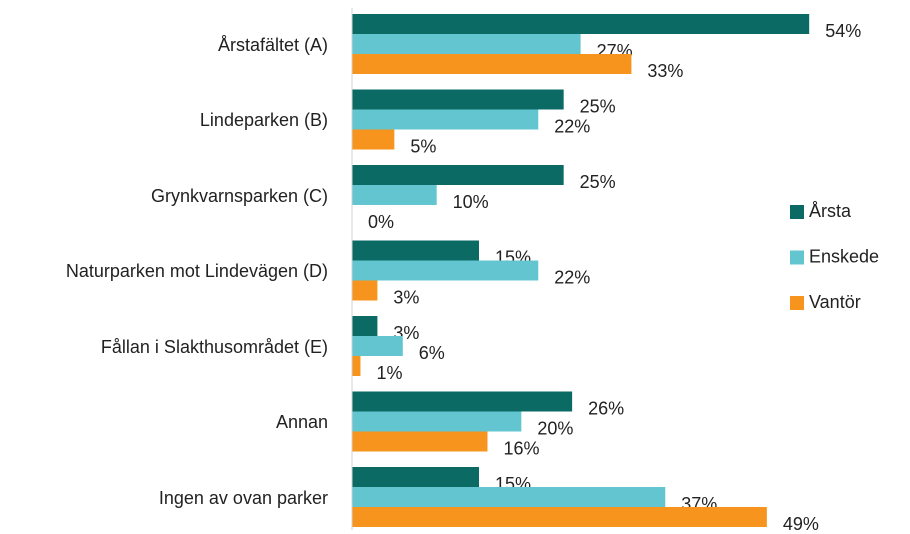  What do you see at coordinates (381, 222) in the screenshot?
I see `data-label: 0%` at bounding box center [381, 222].